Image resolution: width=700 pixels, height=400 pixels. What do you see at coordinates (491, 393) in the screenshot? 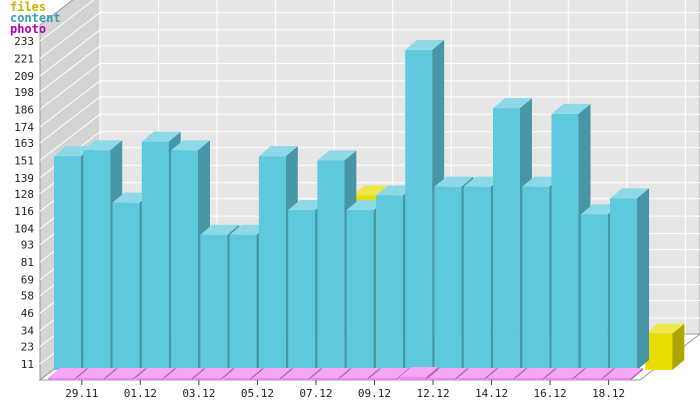
I see `x-tick-label: 14.12` at bounding box center [491, 393].